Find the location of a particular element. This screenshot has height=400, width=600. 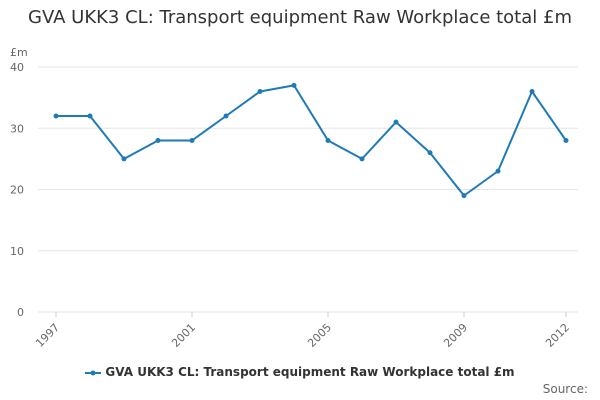

x-tick-label: 2005 is located at coordinates (319, 335).